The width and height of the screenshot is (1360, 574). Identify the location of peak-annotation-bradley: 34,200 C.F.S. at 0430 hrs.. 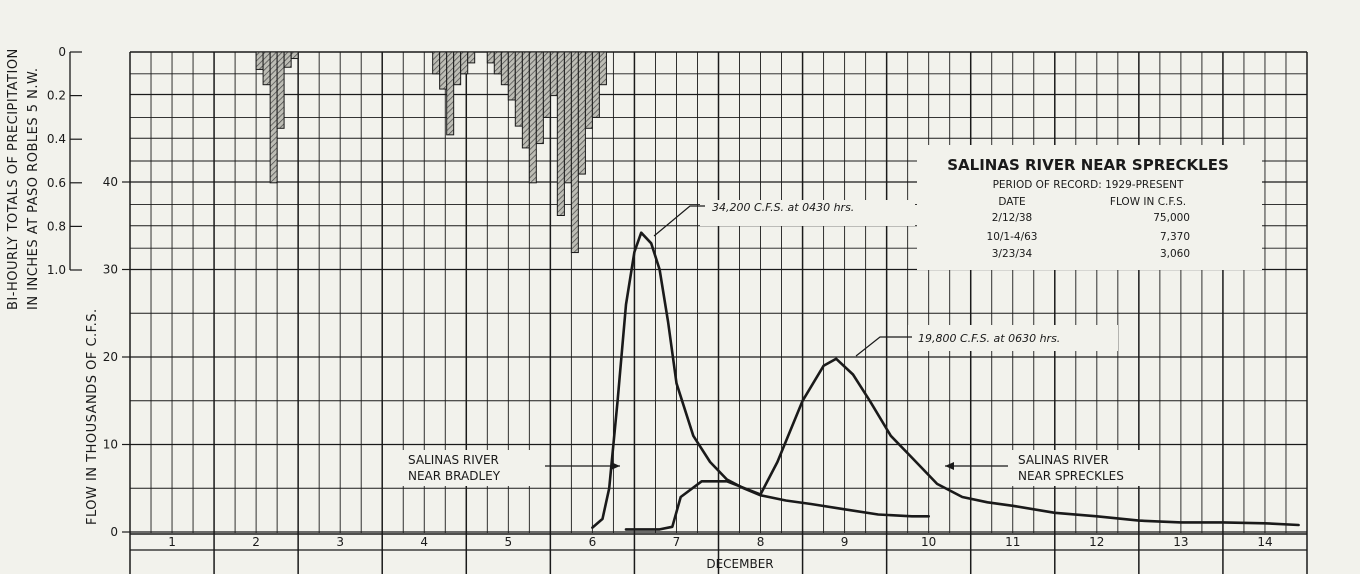
(784, 218).